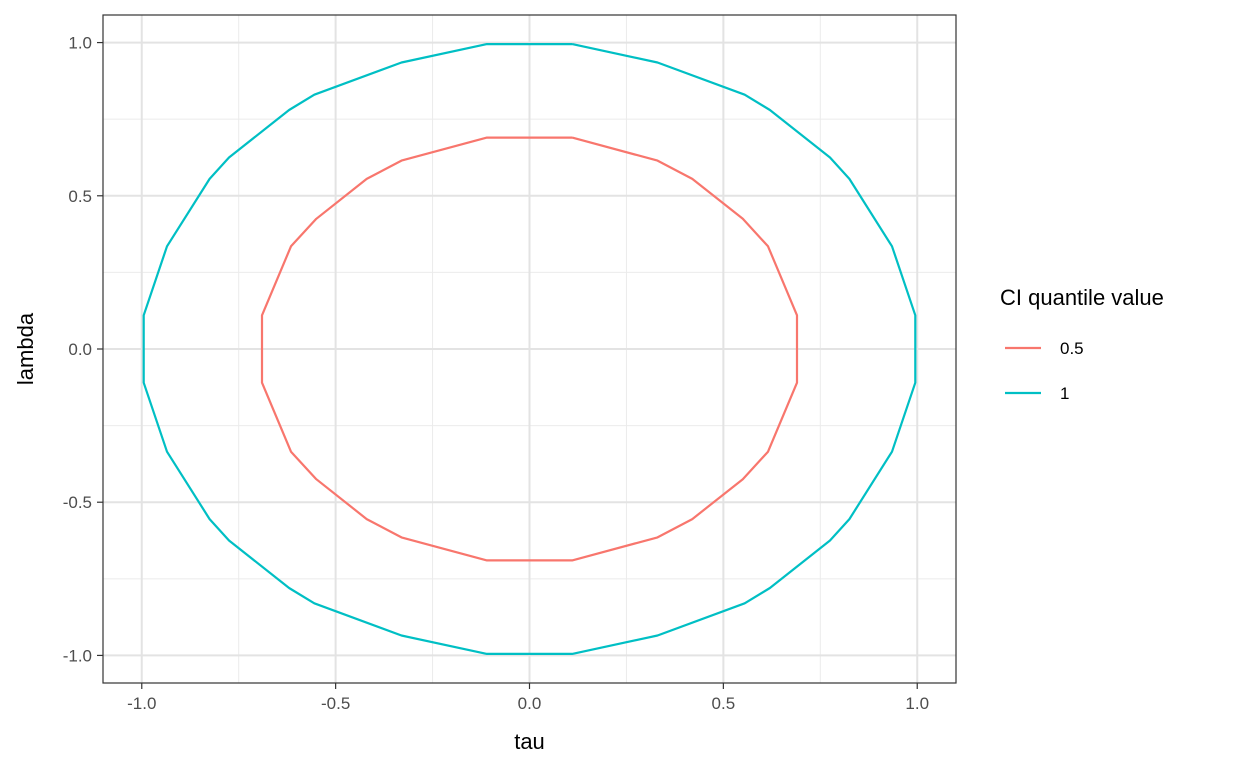 The image size is (1248, 768). What do you see at coordinates (1082, 297) in the screenshot?
I see `legend-title: CI quantile value` at bounding box center [1082, 297].